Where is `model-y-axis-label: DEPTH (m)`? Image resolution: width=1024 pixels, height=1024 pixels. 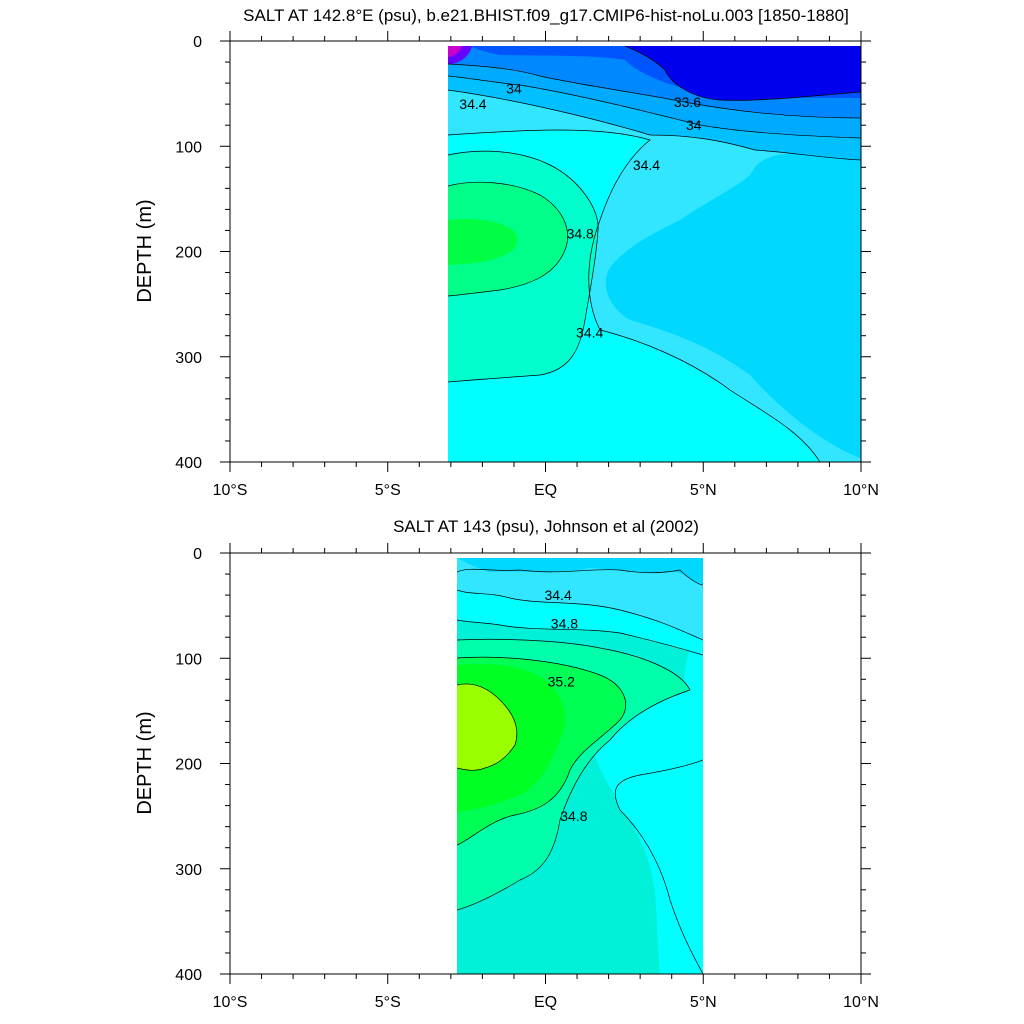 model-y-axis-label: DEPTH (m) is located at coordinates (145, 250).